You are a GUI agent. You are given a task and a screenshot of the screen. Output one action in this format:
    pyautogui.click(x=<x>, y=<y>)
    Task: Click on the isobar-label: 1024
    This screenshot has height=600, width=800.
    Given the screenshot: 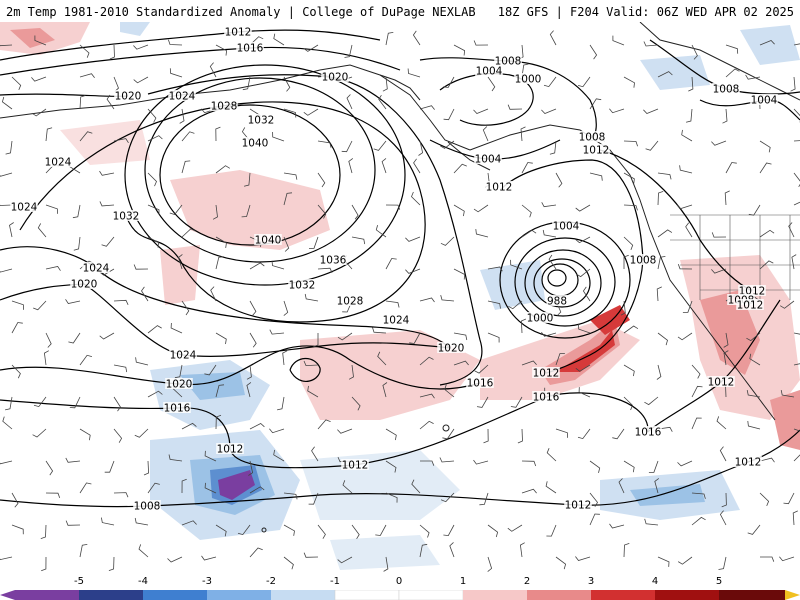 What is the action you would take?
    pyautogui.click(x=182, y=97)
    